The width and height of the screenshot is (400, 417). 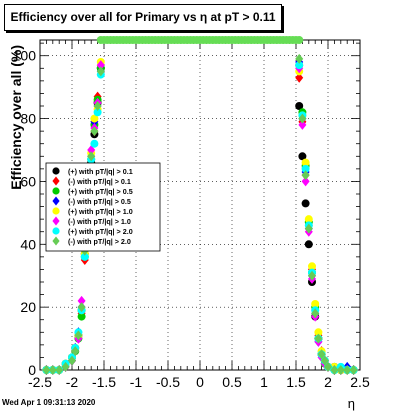 I want to click on legend-label: (-) with pT/|q| > 1.0, so click(x=99, y=221).